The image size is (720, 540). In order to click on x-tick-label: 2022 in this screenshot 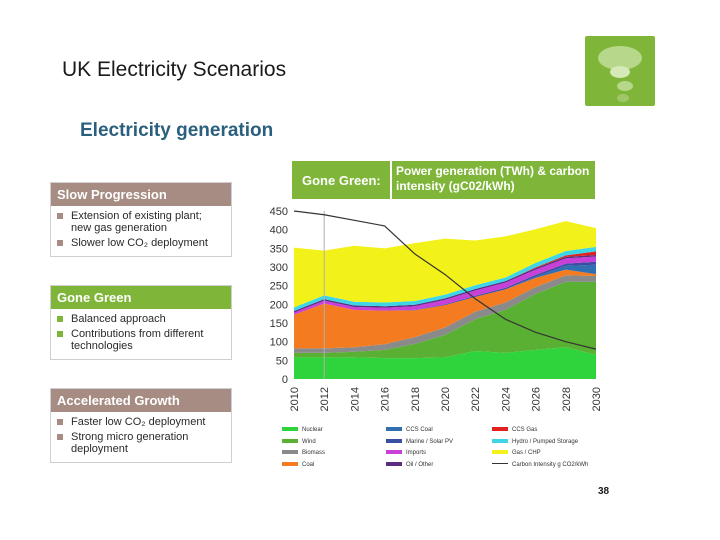, I will do `click(476, 399)`.